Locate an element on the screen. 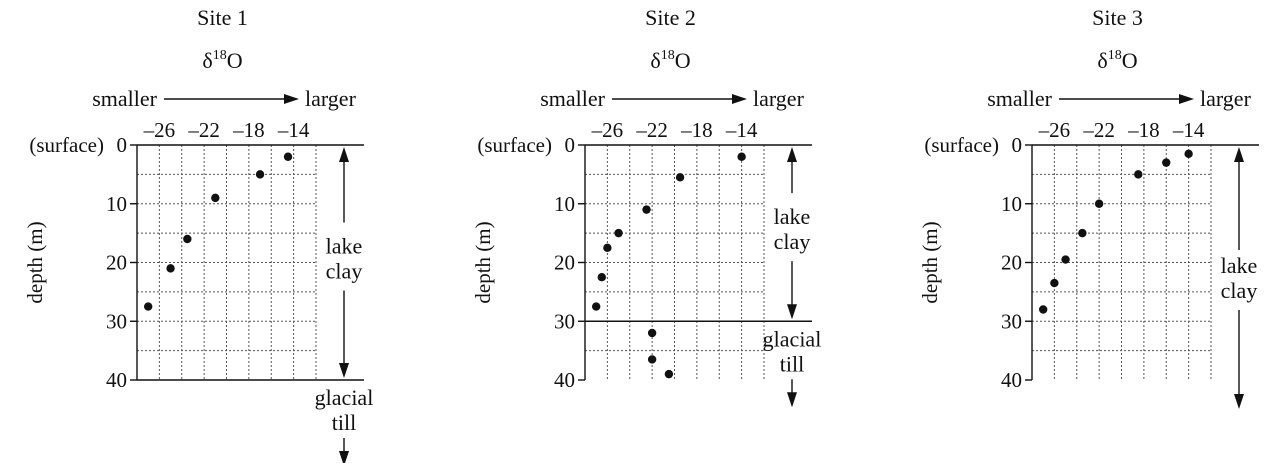 The image size is (1285, 463). chart-title: Site 3 is located at coordinates (1117, 17).